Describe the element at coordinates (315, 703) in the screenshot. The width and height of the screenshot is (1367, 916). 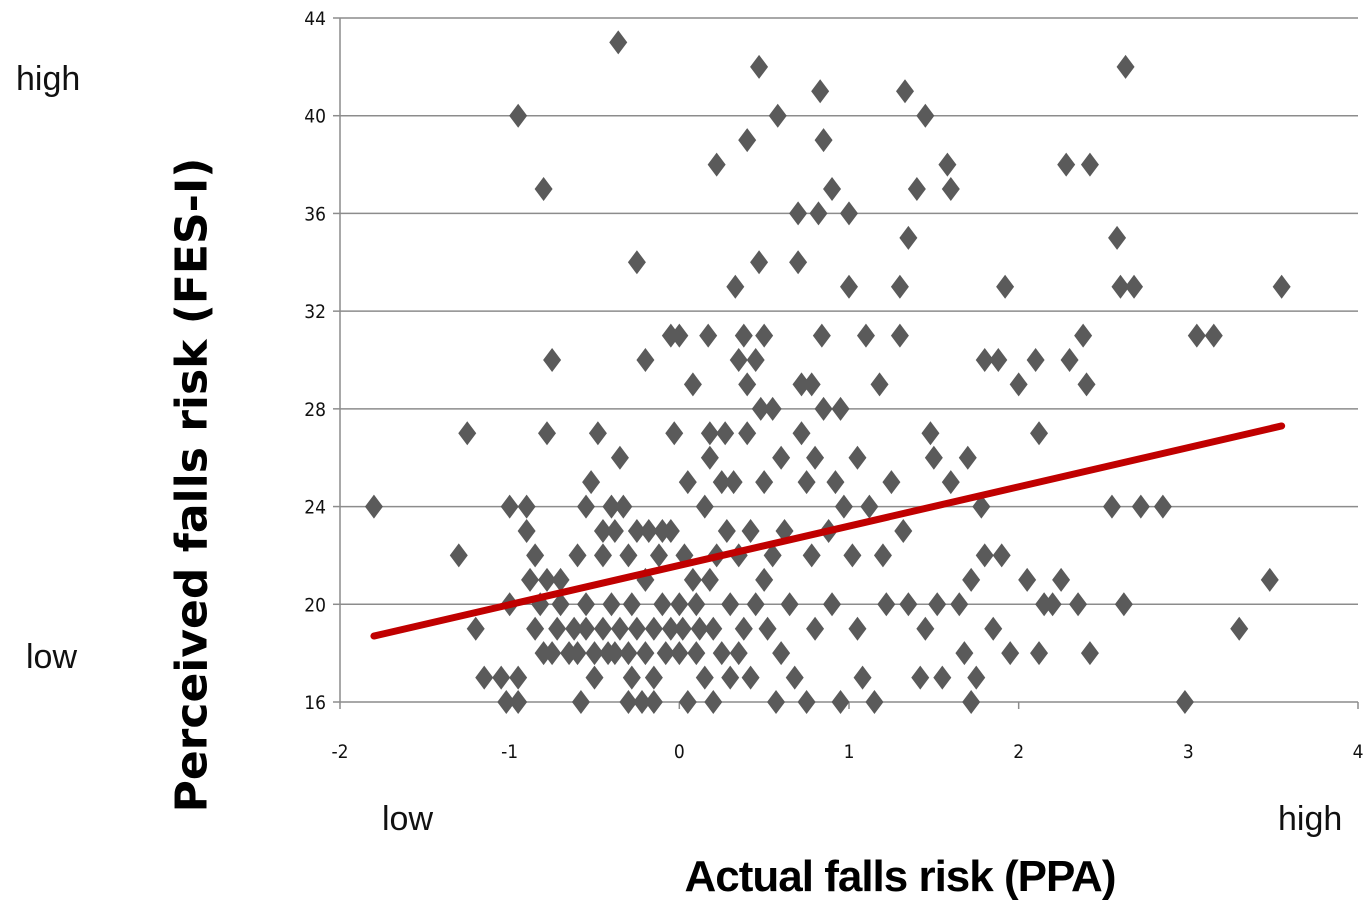
I see `y-tick-label: 16` at that location.